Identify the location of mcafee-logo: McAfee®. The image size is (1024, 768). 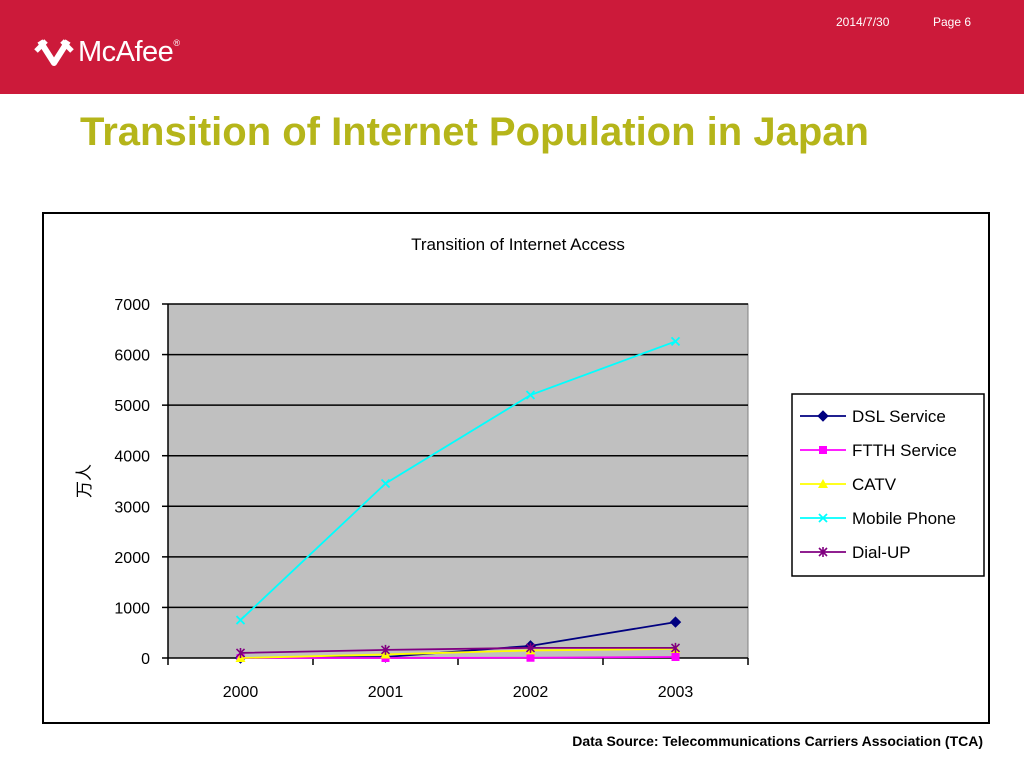
(107, 52).